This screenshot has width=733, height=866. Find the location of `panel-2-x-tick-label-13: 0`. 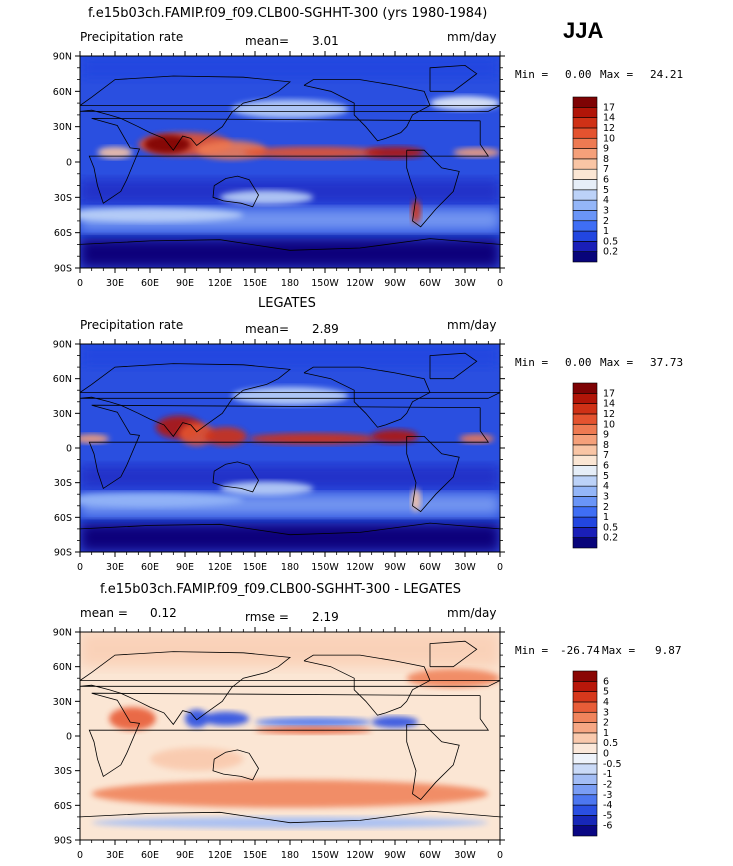

panel-2-x-tick-label-13: 0 is located at coordinates (500, 567).